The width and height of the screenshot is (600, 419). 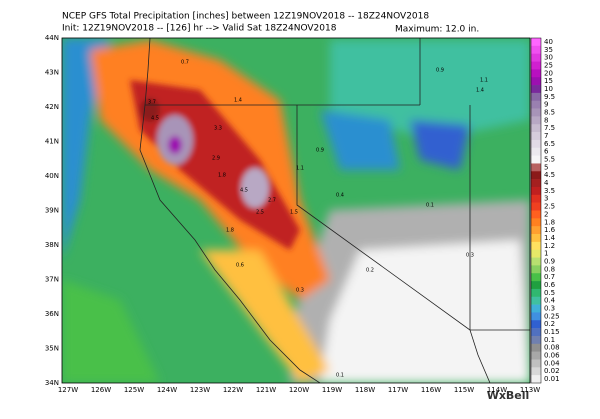 I want to click on colorbar-frame, so click(x=536, y=210).